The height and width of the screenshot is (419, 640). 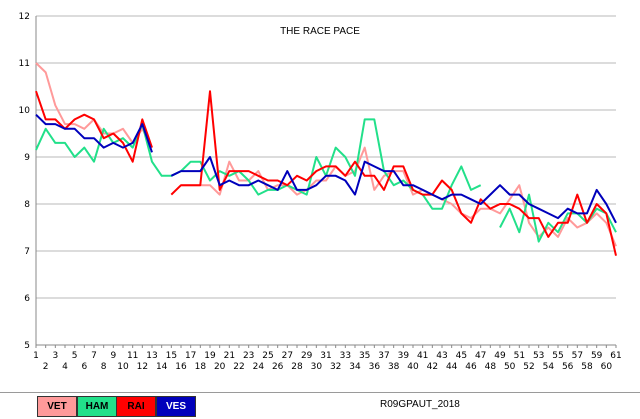 What do you see at coordinates (162, 367) in the screenshot?
I see `x-tick-label: 14` at bounding box center [162, 367].